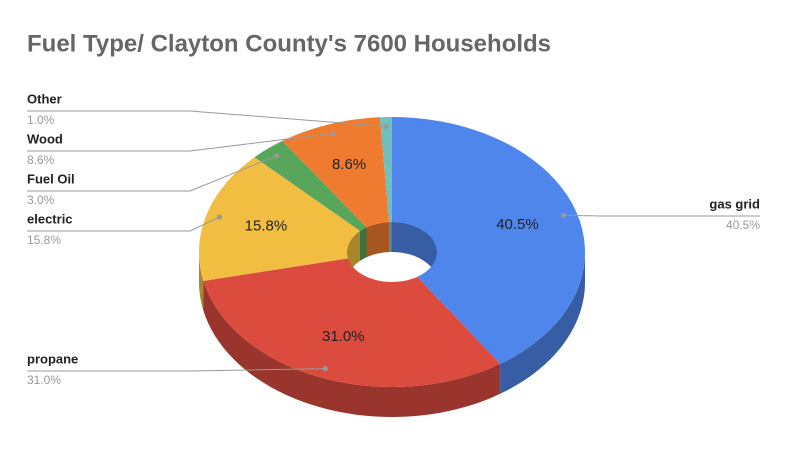 Image resolution: width=800 pixels, height=459 pixels. What do you see at coordinates (44, 380) in the screenshot?
I see `legend-value: 31.0%` at bounding box center [44, 380].